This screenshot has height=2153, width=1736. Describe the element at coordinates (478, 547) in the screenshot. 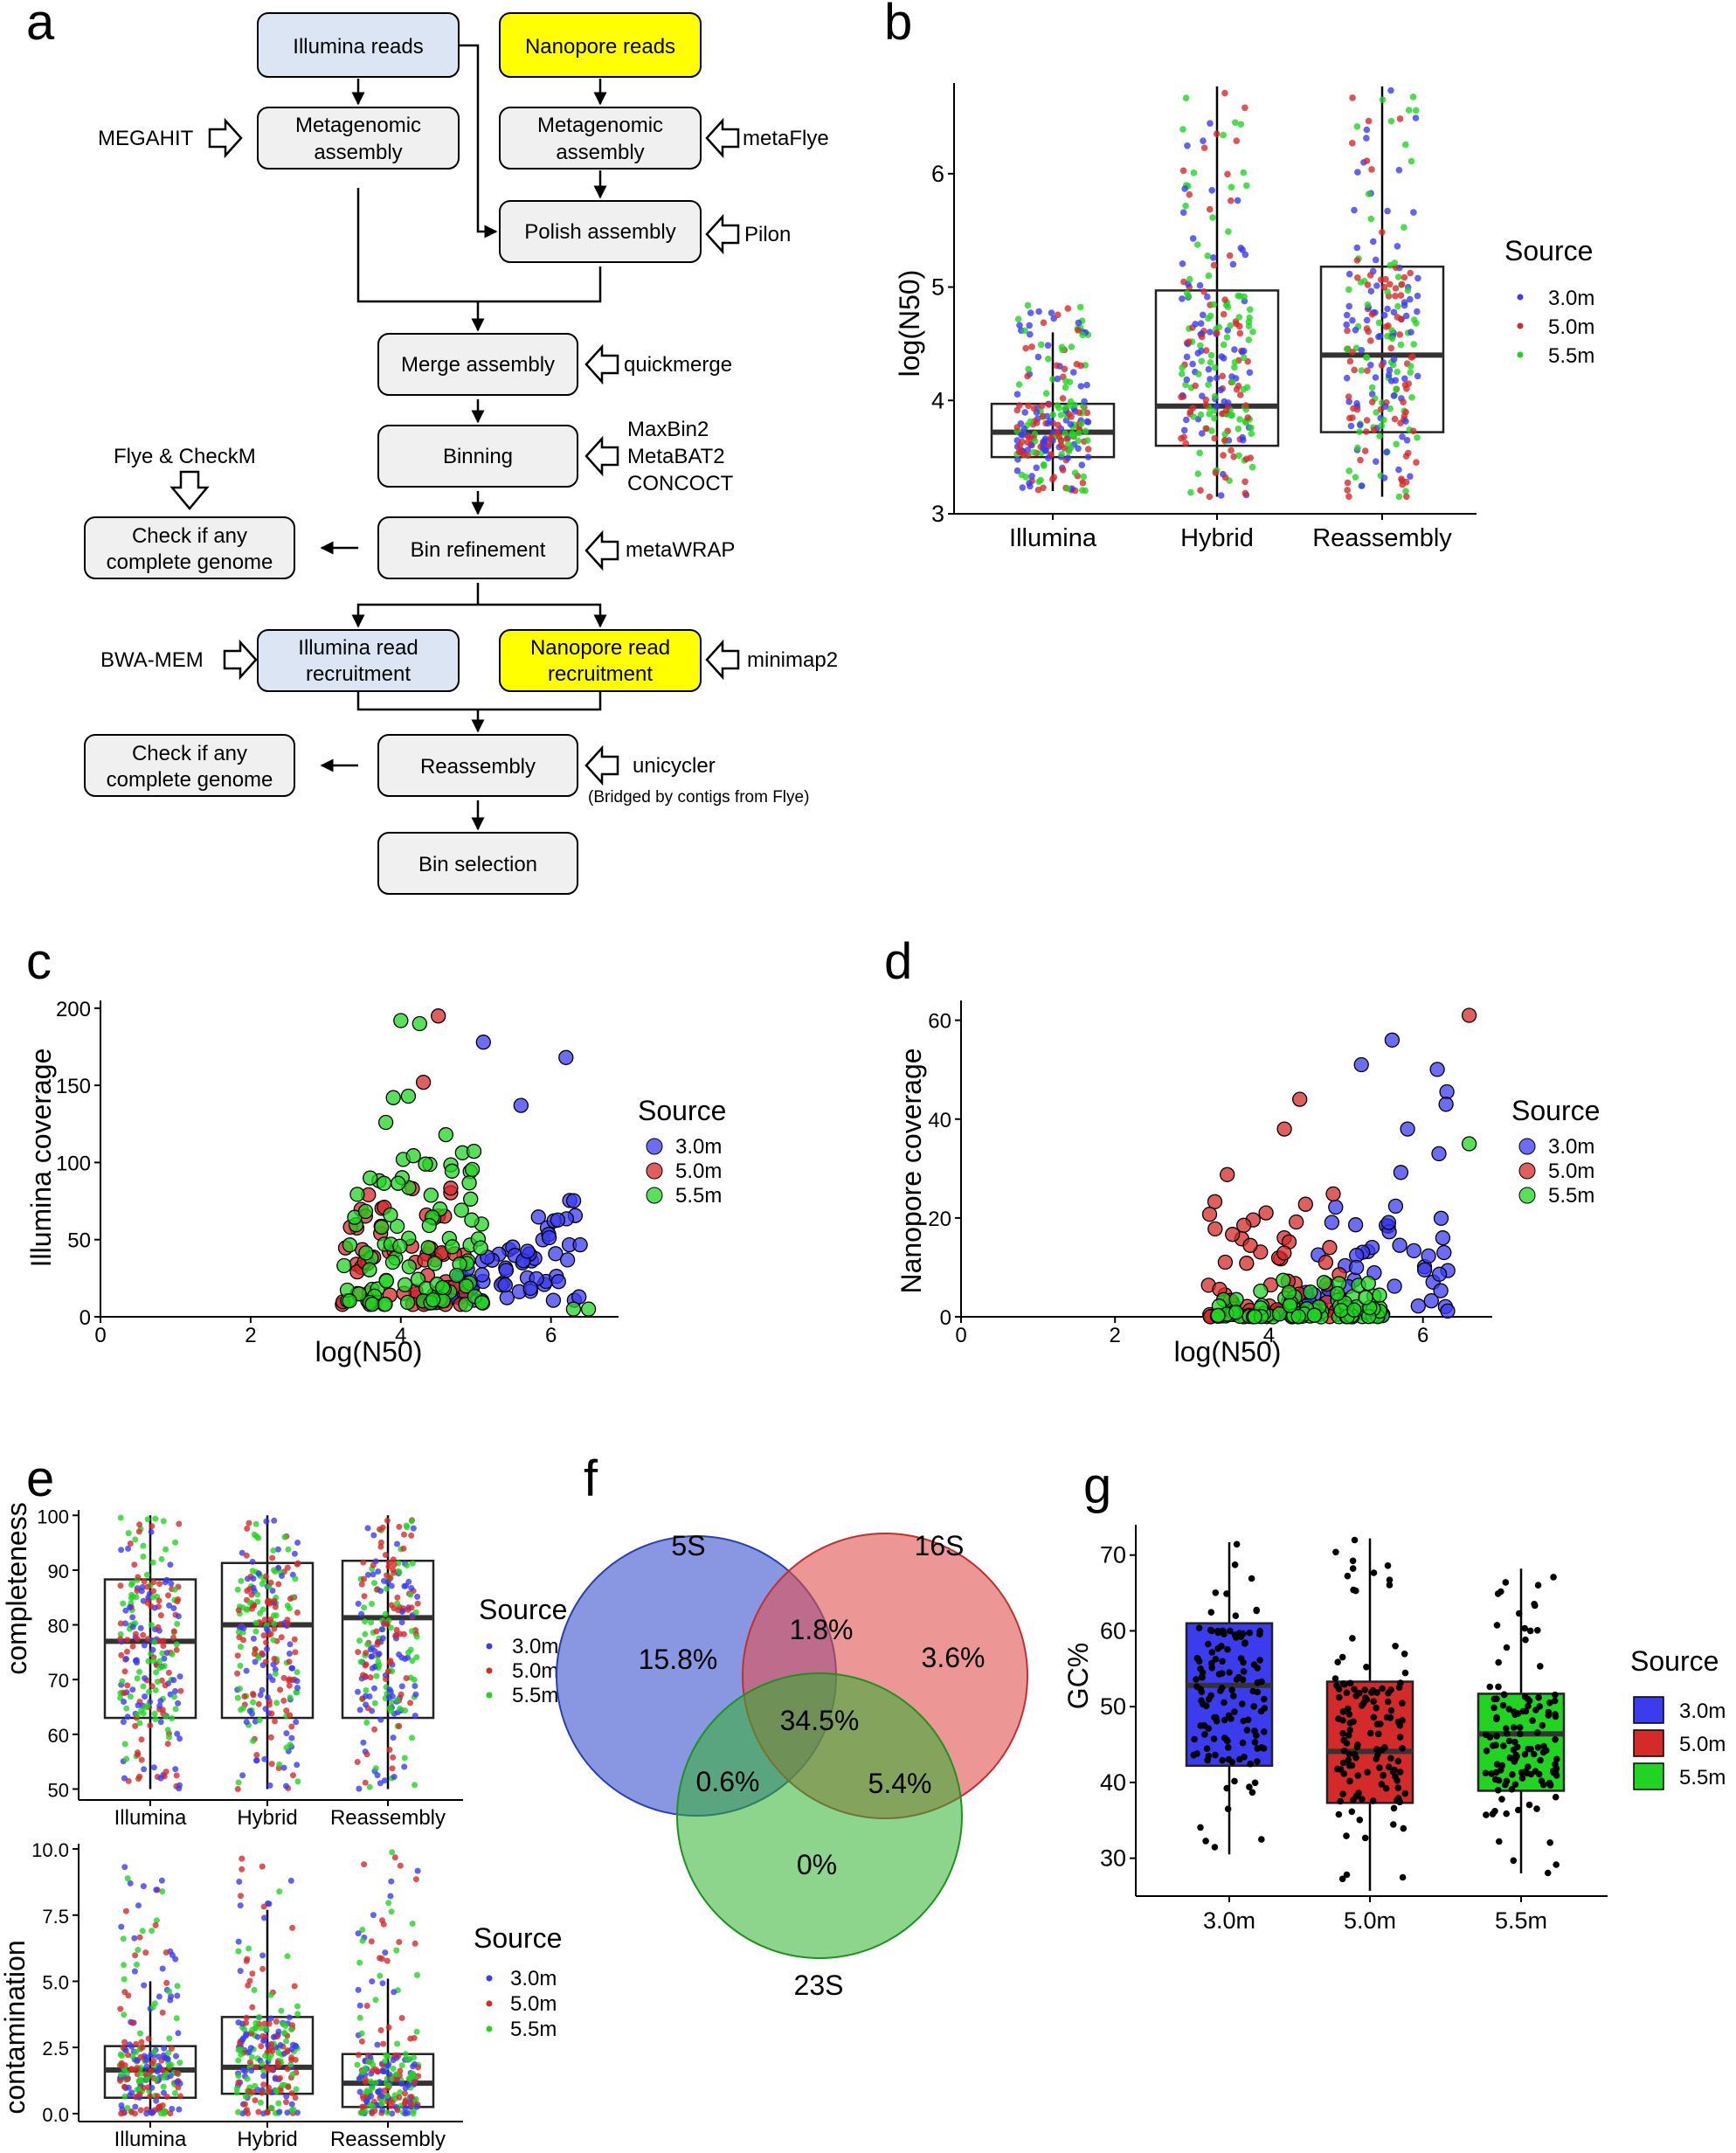

I see `bin-refinement-box` at that location.